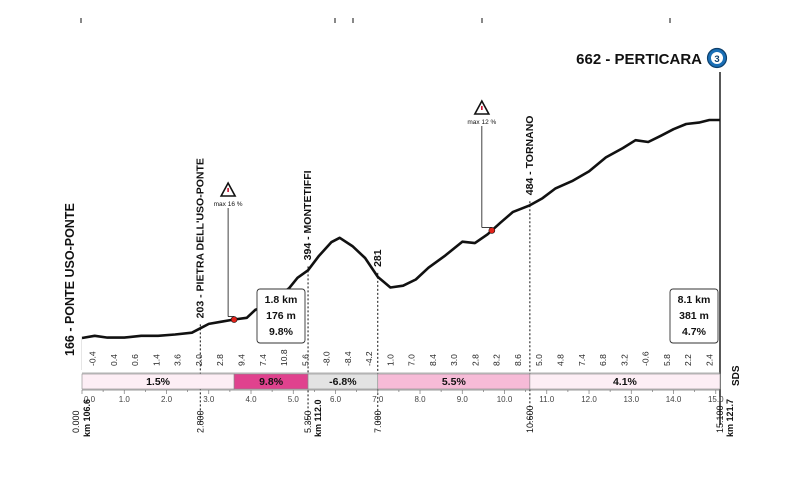 The width and height of the screenshot is (800, 484). I want to click on waypoint-name-label: 203 - PIETRA DELL'USO-PONTE, so click(200, 238).